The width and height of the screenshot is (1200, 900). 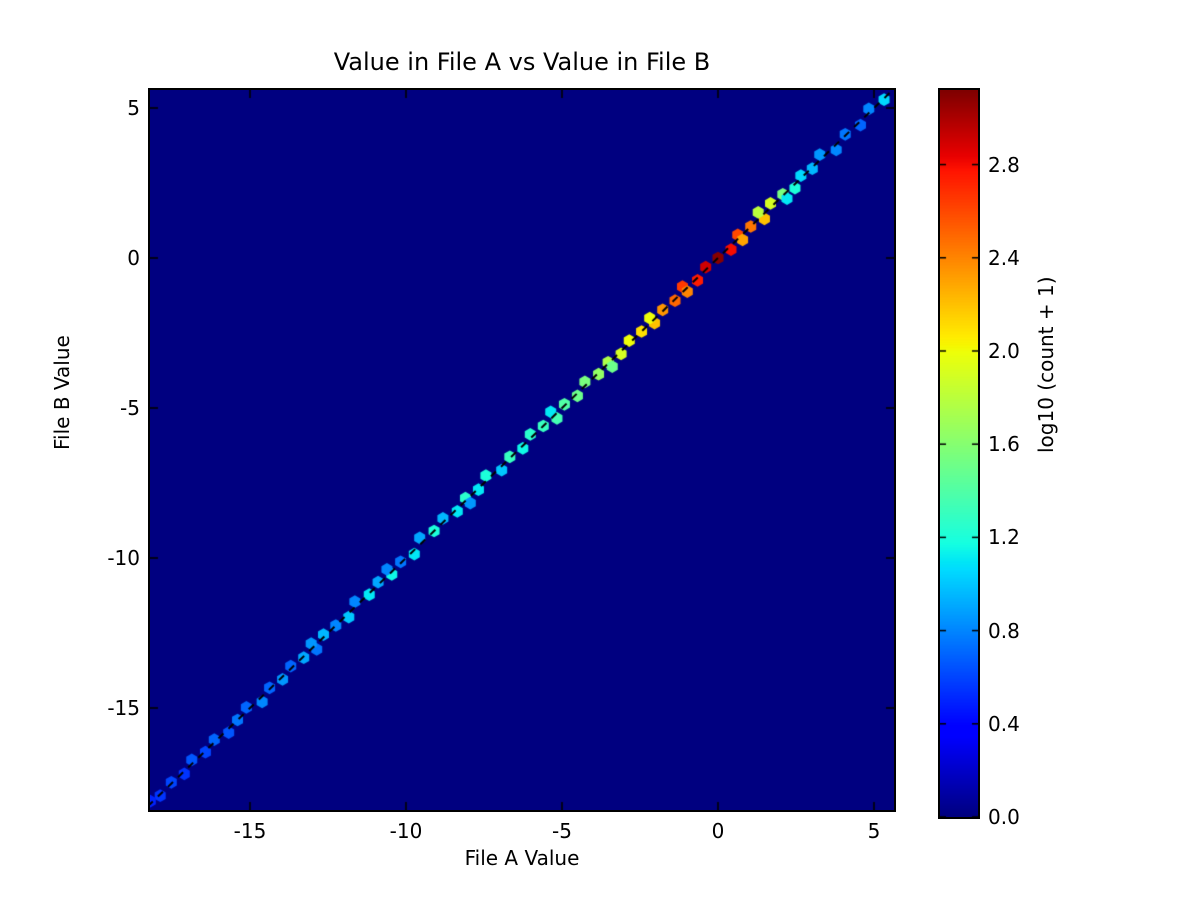 What do you see at coordinates (1004, 444) in the screenshot?
I see `colorbar-tick-label: 1.6` at bounding box center [1004, 444].